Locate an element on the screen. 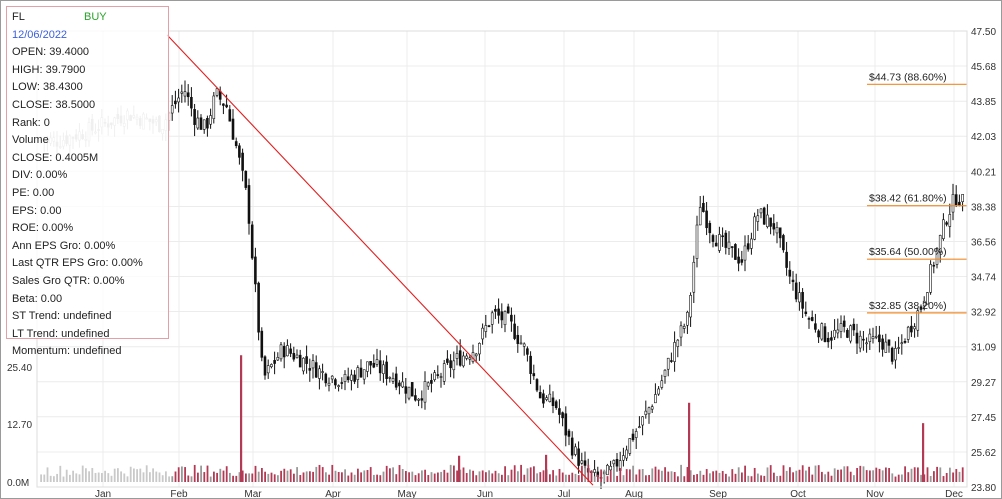  info-stat: Momentum: undefined is located at coordinates (67, 351).